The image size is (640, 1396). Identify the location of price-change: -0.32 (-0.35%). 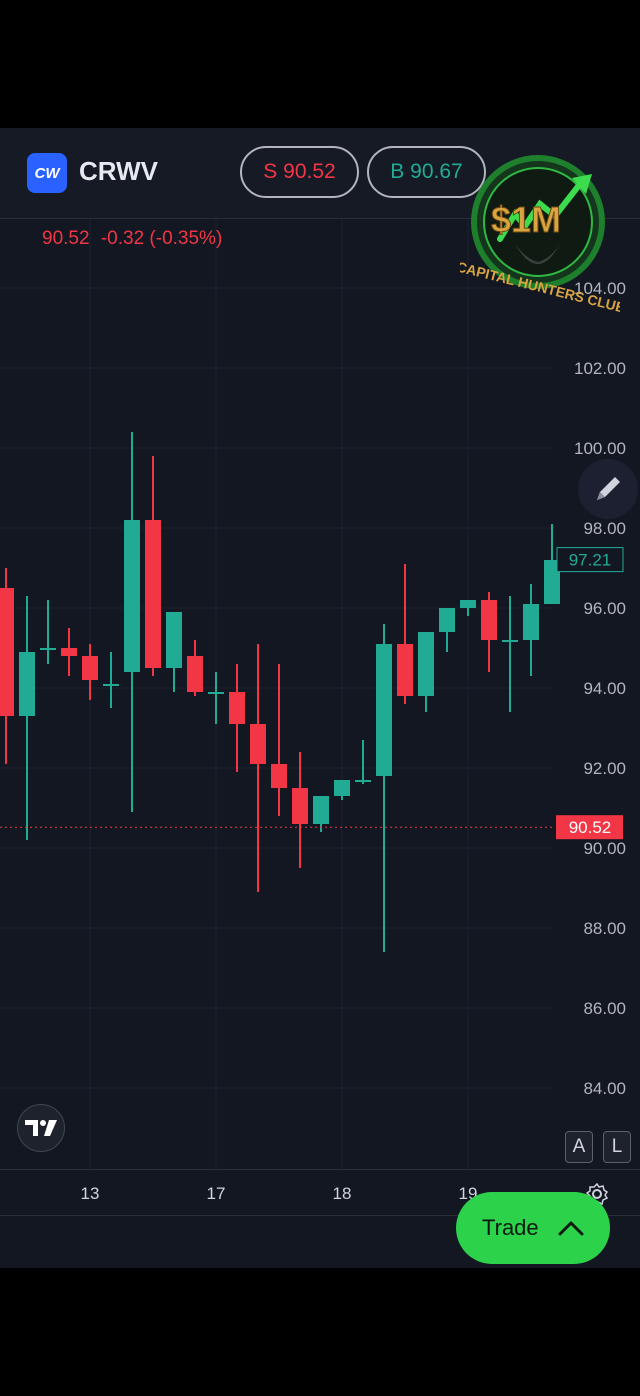
(161, 238).